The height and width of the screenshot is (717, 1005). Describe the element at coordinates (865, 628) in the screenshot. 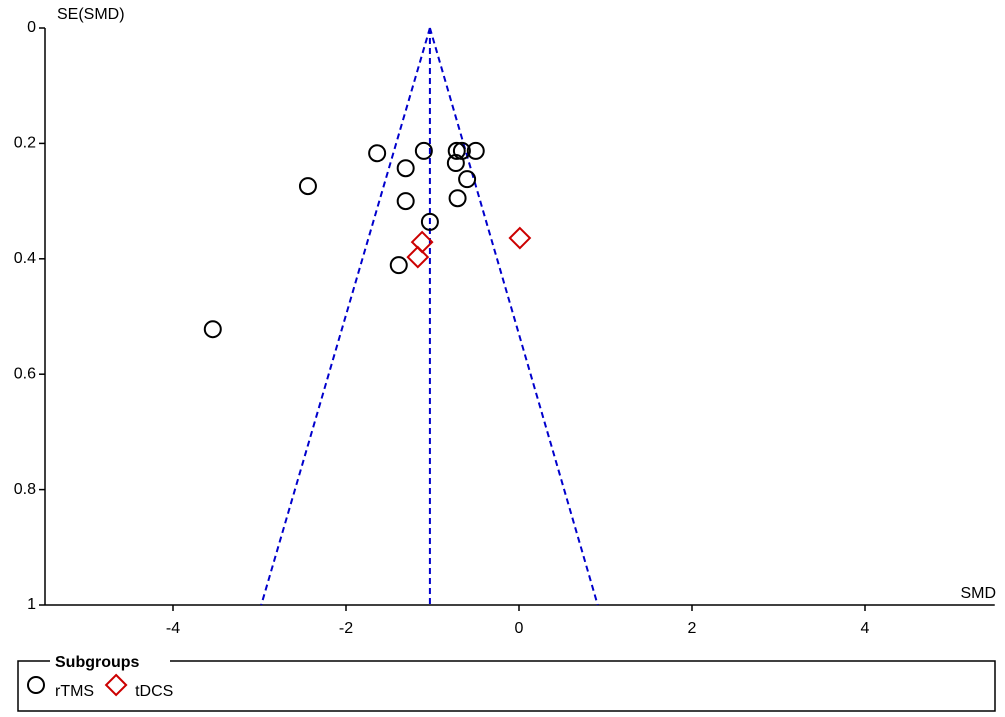

I see `x-tick-label: 4` at that location.